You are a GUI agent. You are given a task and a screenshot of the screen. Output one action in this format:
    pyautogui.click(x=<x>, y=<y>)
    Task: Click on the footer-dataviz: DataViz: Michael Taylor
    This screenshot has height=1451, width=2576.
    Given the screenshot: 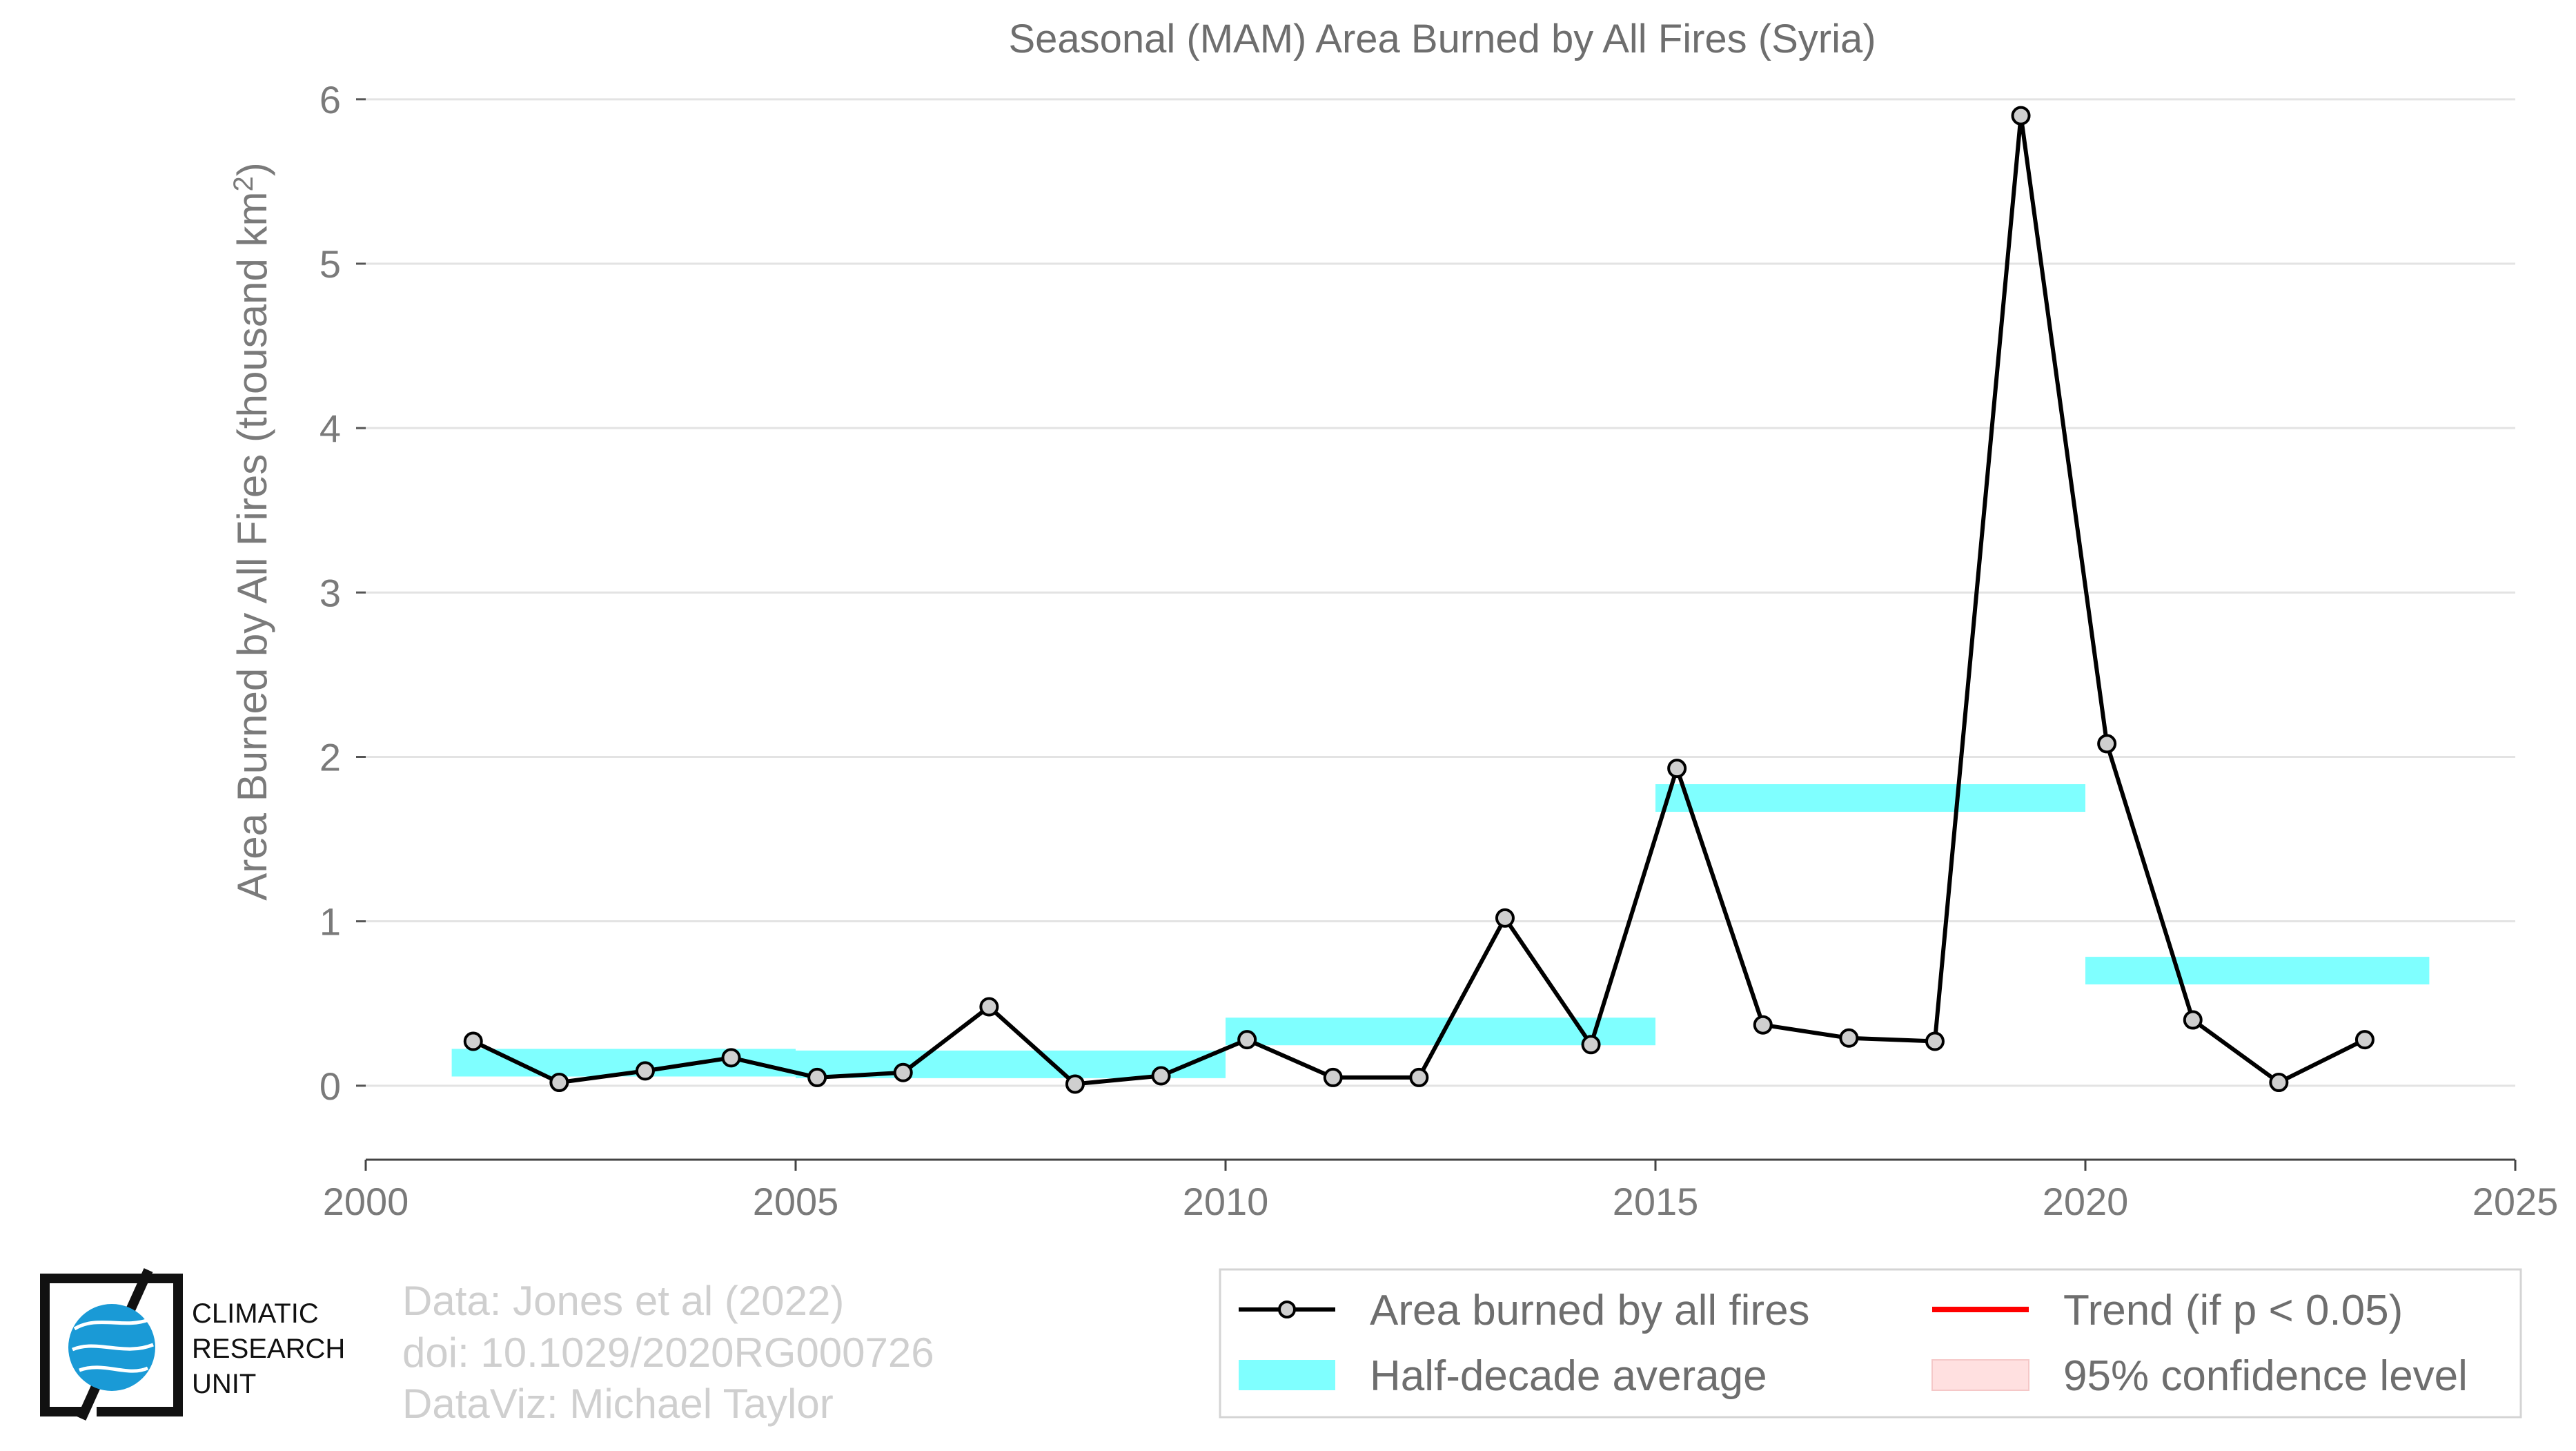 What is the action you would take?
    pyautogui.click(x=618, y=1404)
    